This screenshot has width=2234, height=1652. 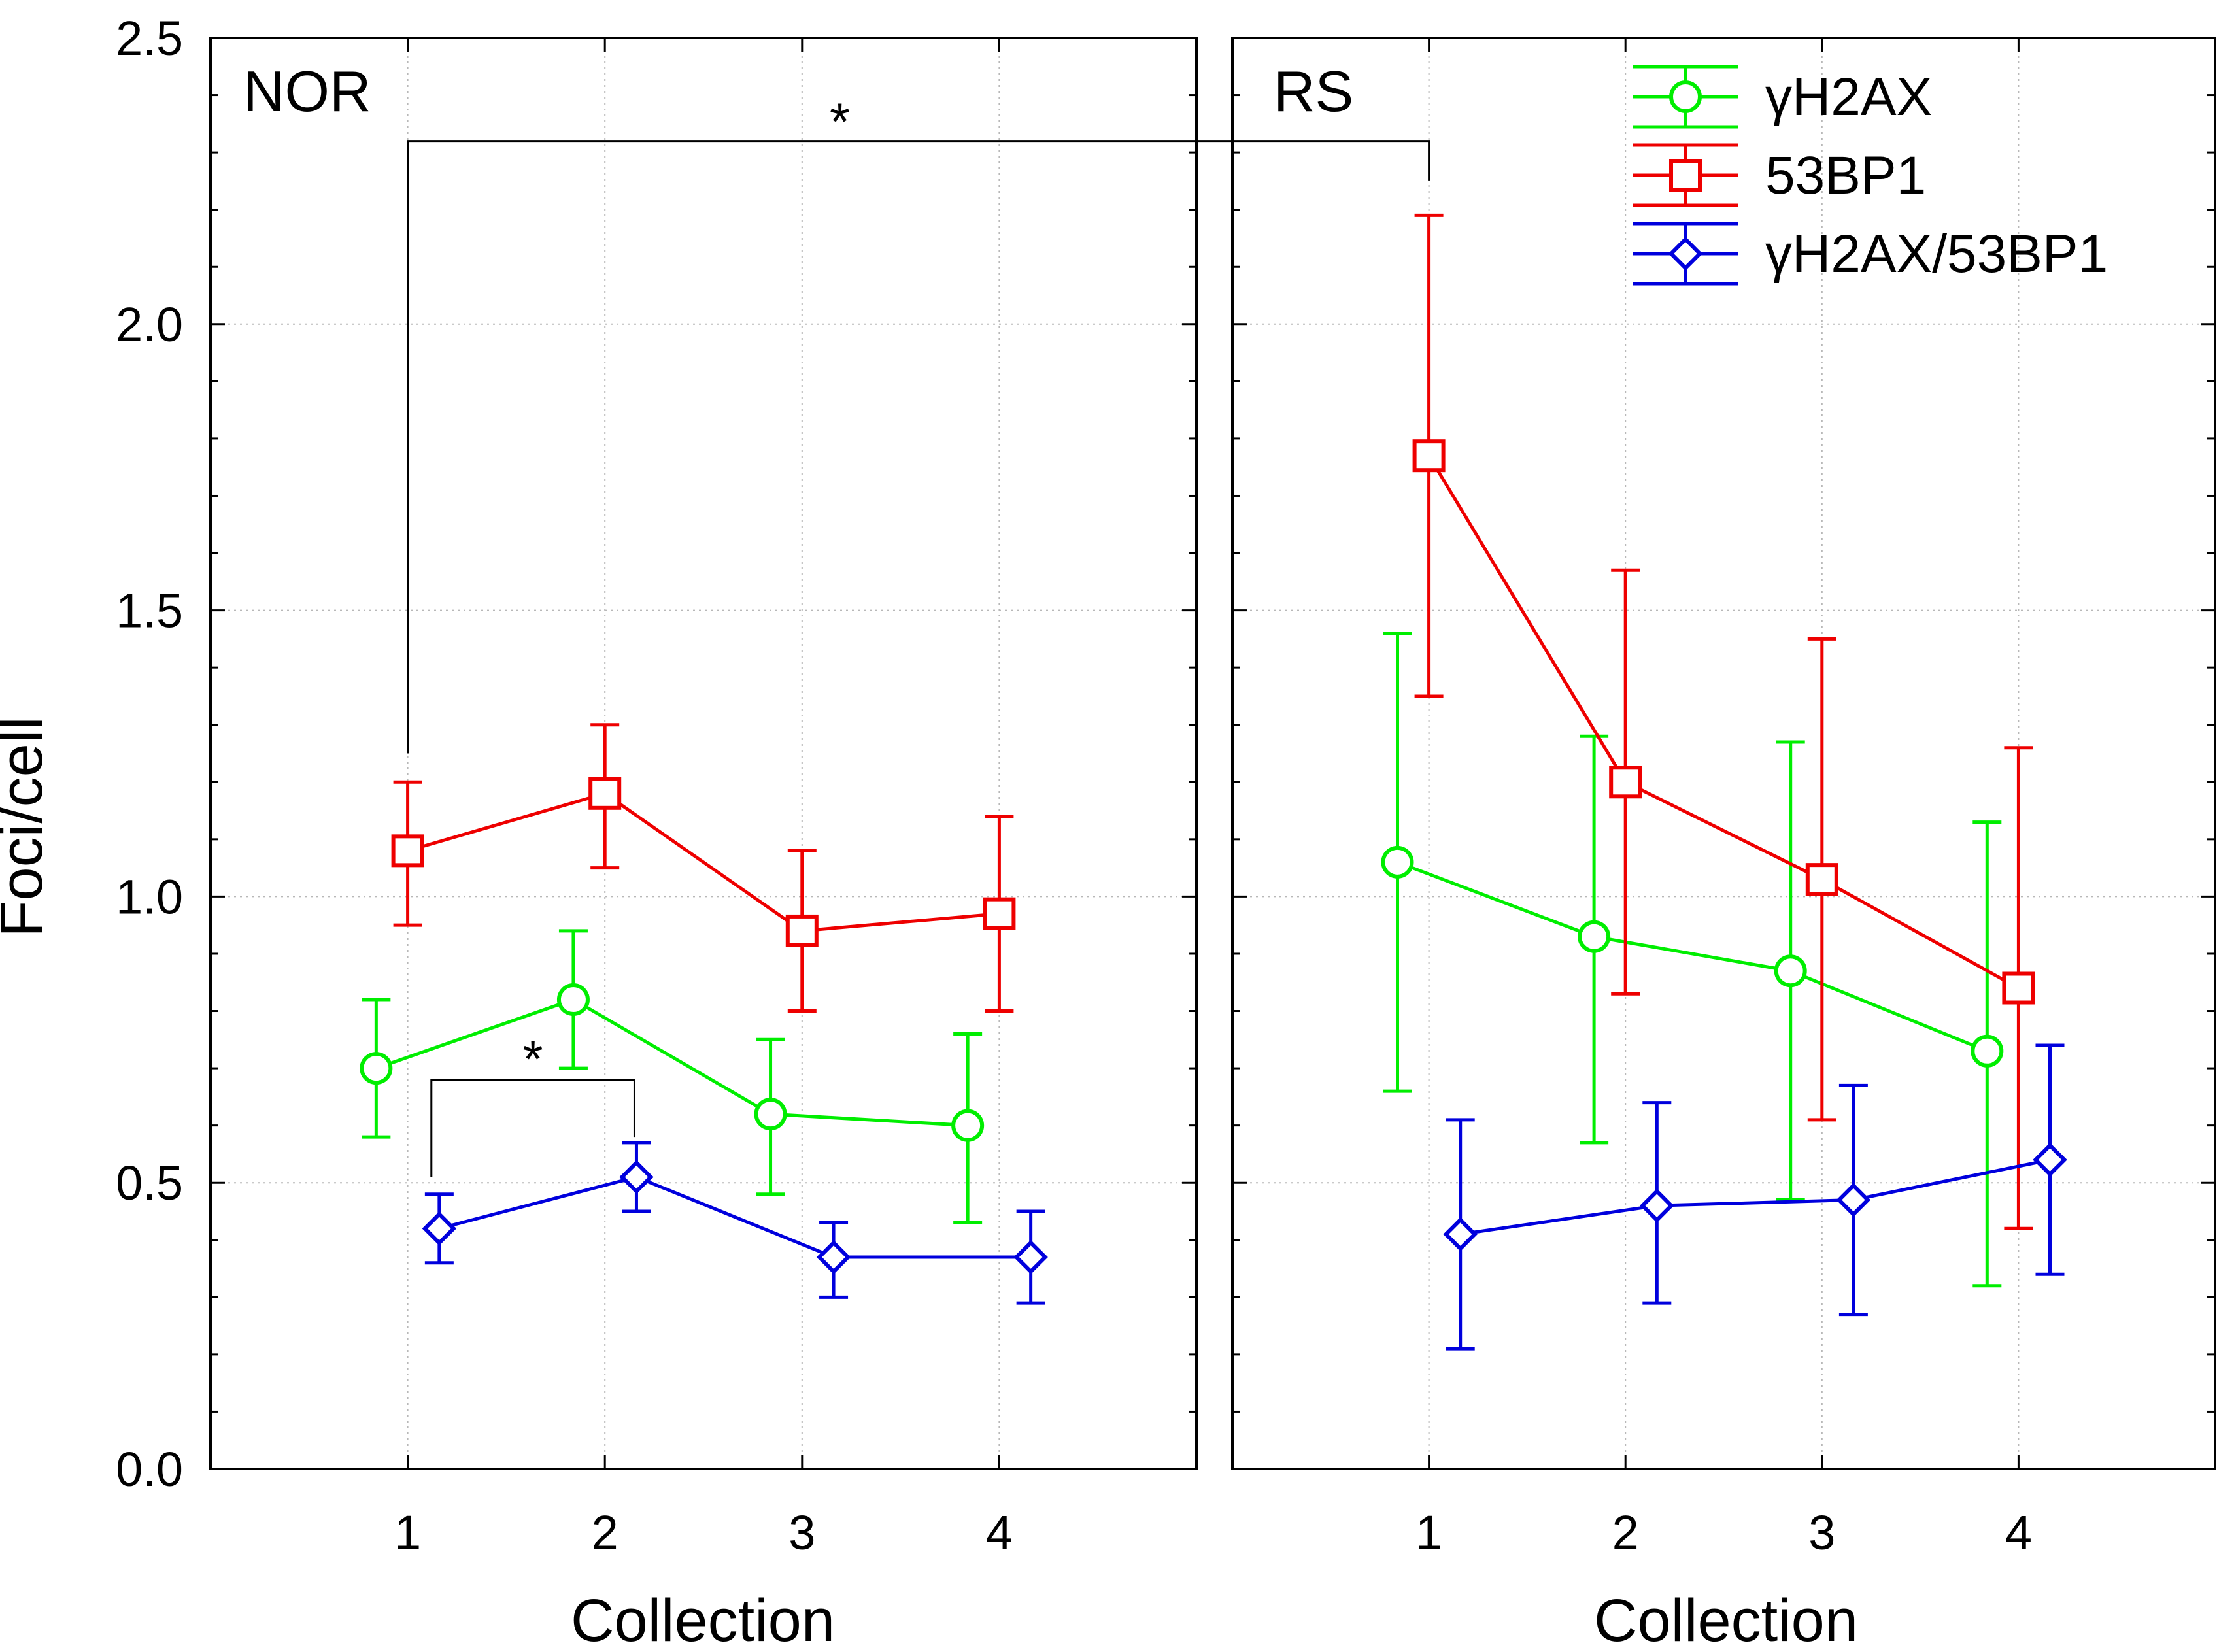 I want to click on x-axis-label-rs: Collection, so click(x=1726, y=1619).